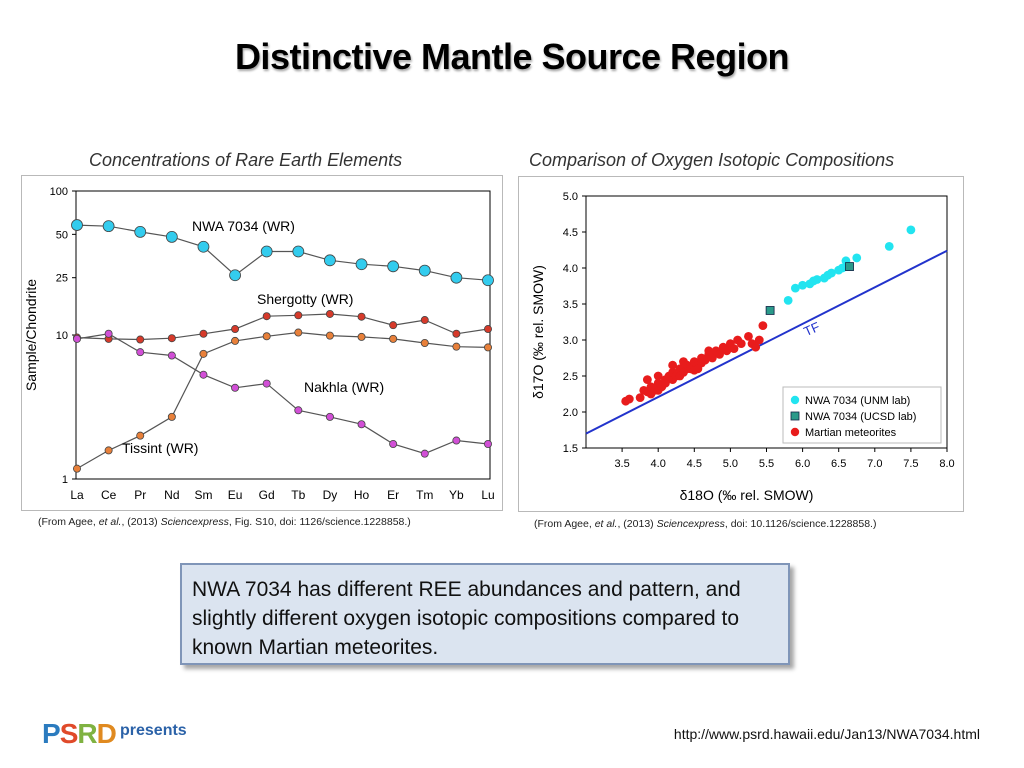 The height and width of the screenshot is (768, 1024). Describe the element at coordinates (658, 464) in the screenshot. I see `oxy-x-tick-label: 4.0` at that location.